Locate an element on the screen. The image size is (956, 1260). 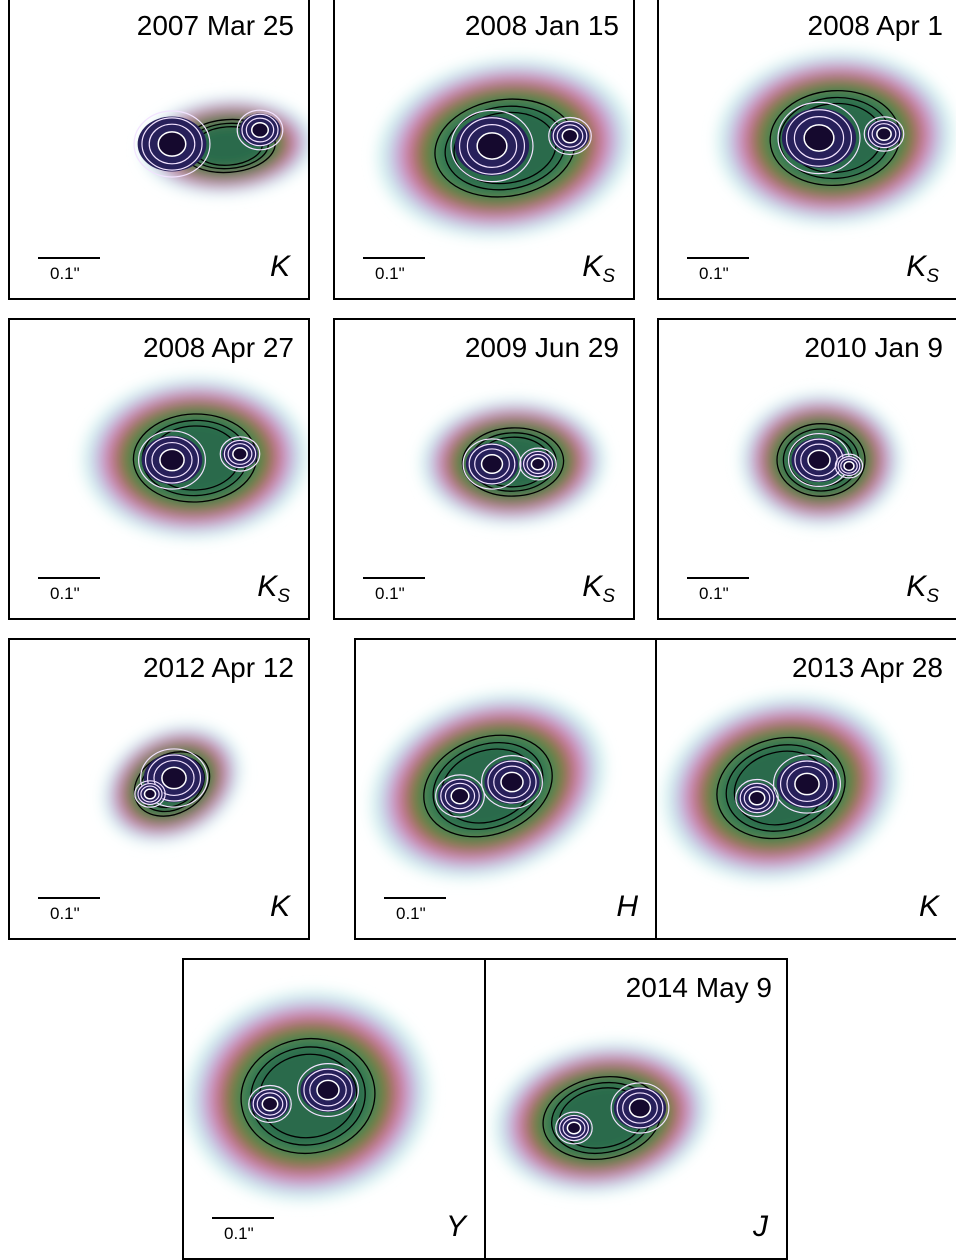
image-panel-4: 2008 Apr 27 KS 0.1" is located at coordinates (159, 469).